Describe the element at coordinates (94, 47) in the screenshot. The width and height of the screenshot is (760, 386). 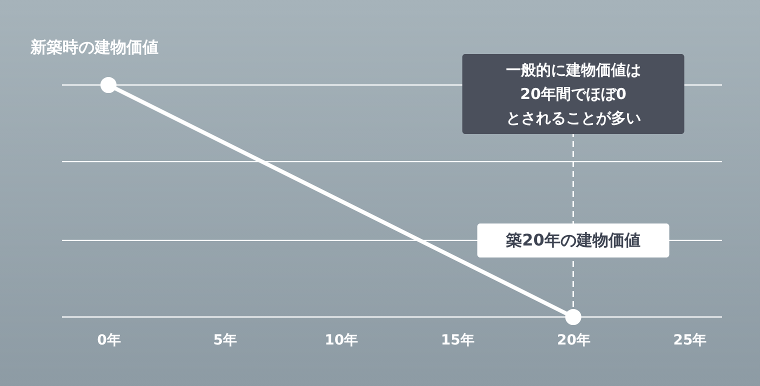
I see `y-axis-title: 新築時の建物価値` at that location.